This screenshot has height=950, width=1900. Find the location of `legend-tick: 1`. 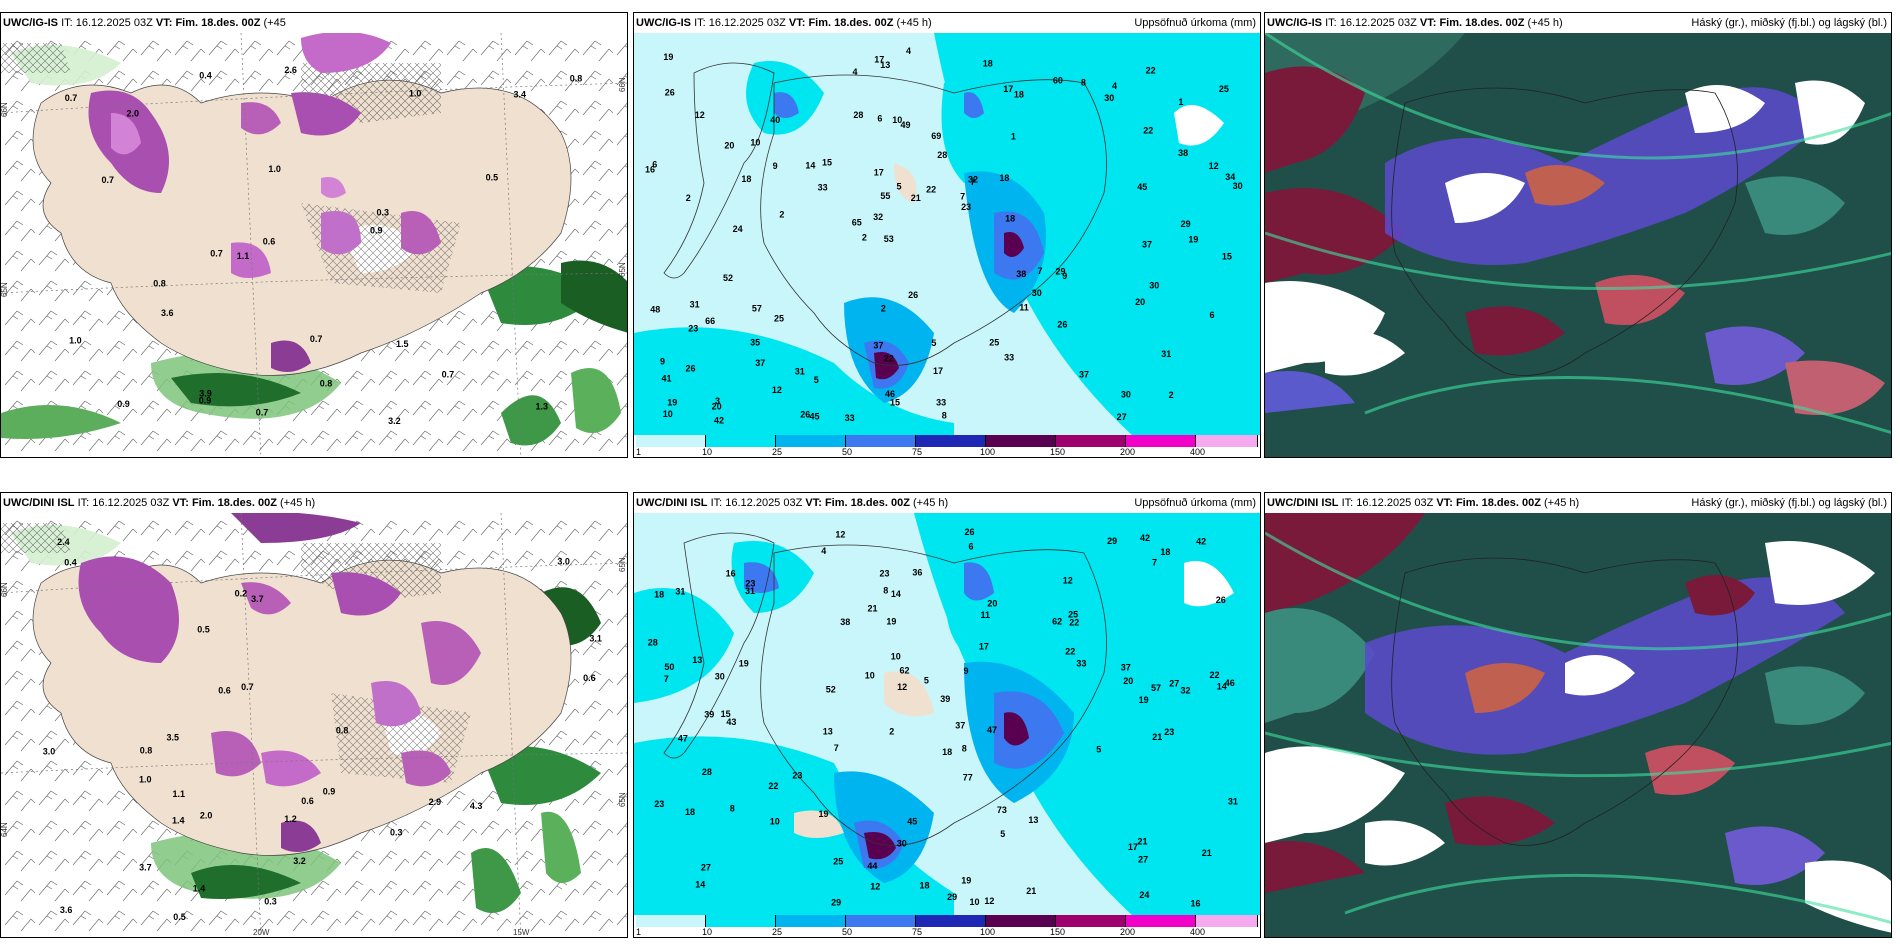

legend-tick: 1 is located at coordinates (639, 452).